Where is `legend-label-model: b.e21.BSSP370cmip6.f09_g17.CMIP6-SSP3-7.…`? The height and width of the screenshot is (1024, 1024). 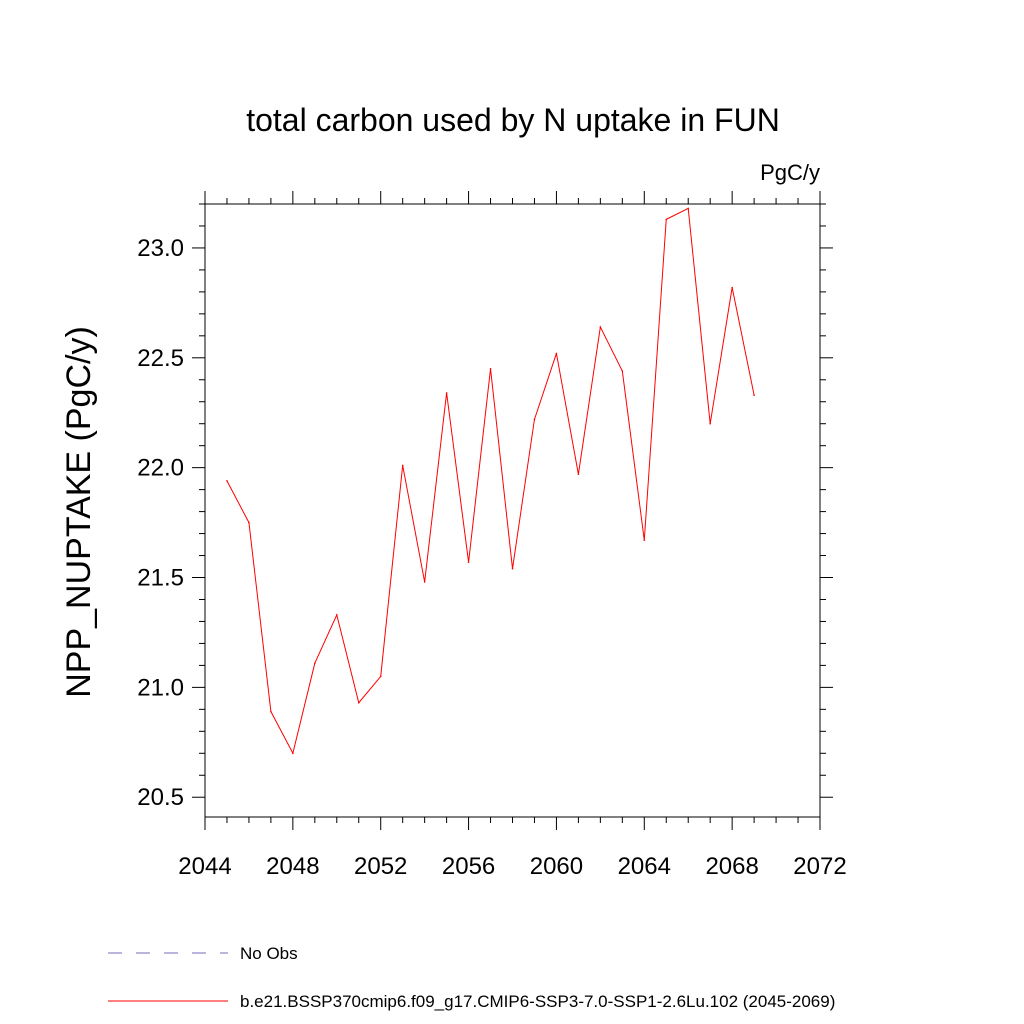
legend-label-model: b.e21.BSSP370cmip6.f09_g17.CMIP6-SSP3-7.… is located at coordinates (537, 1001).